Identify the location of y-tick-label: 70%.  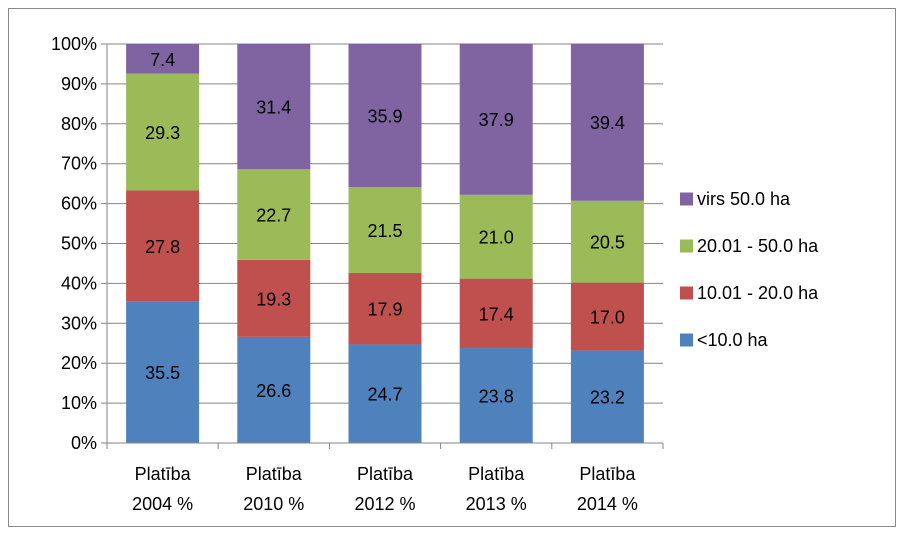
(79, 164).